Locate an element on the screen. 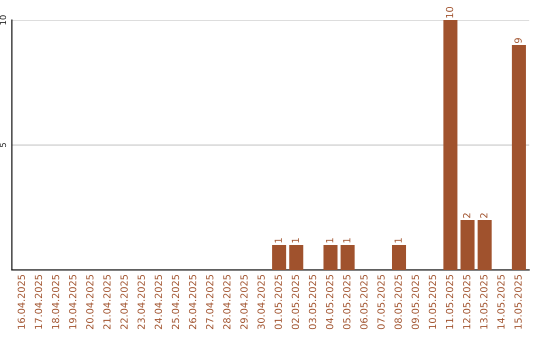 This screenshot has width=540, height=340. x-tick-label: 26.04.2025 is located at coordinates (192, 302).